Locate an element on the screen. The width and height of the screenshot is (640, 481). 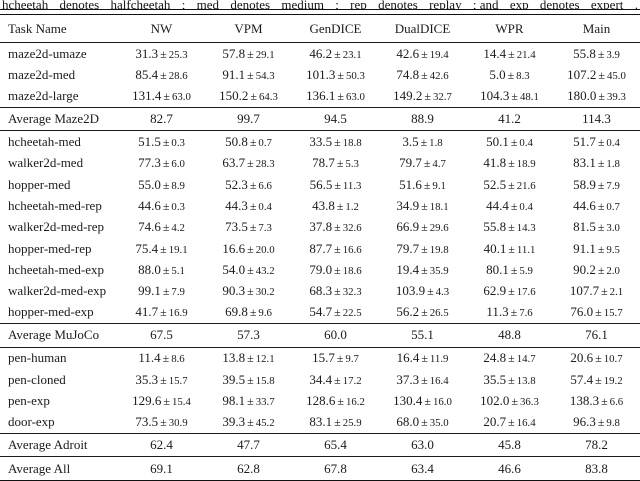
value-cell: 73.5 ±7.3 is located at coordinates (248, 227).